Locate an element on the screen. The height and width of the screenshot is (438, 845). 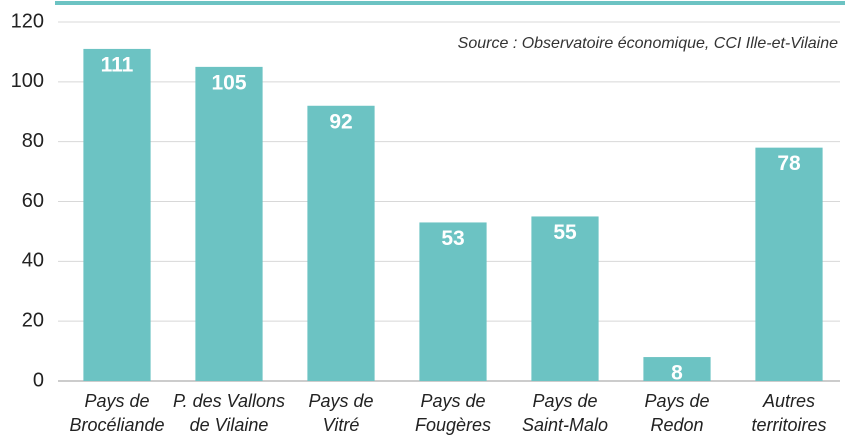
y-tick-label: 40 is located at coordinates (33, 261).